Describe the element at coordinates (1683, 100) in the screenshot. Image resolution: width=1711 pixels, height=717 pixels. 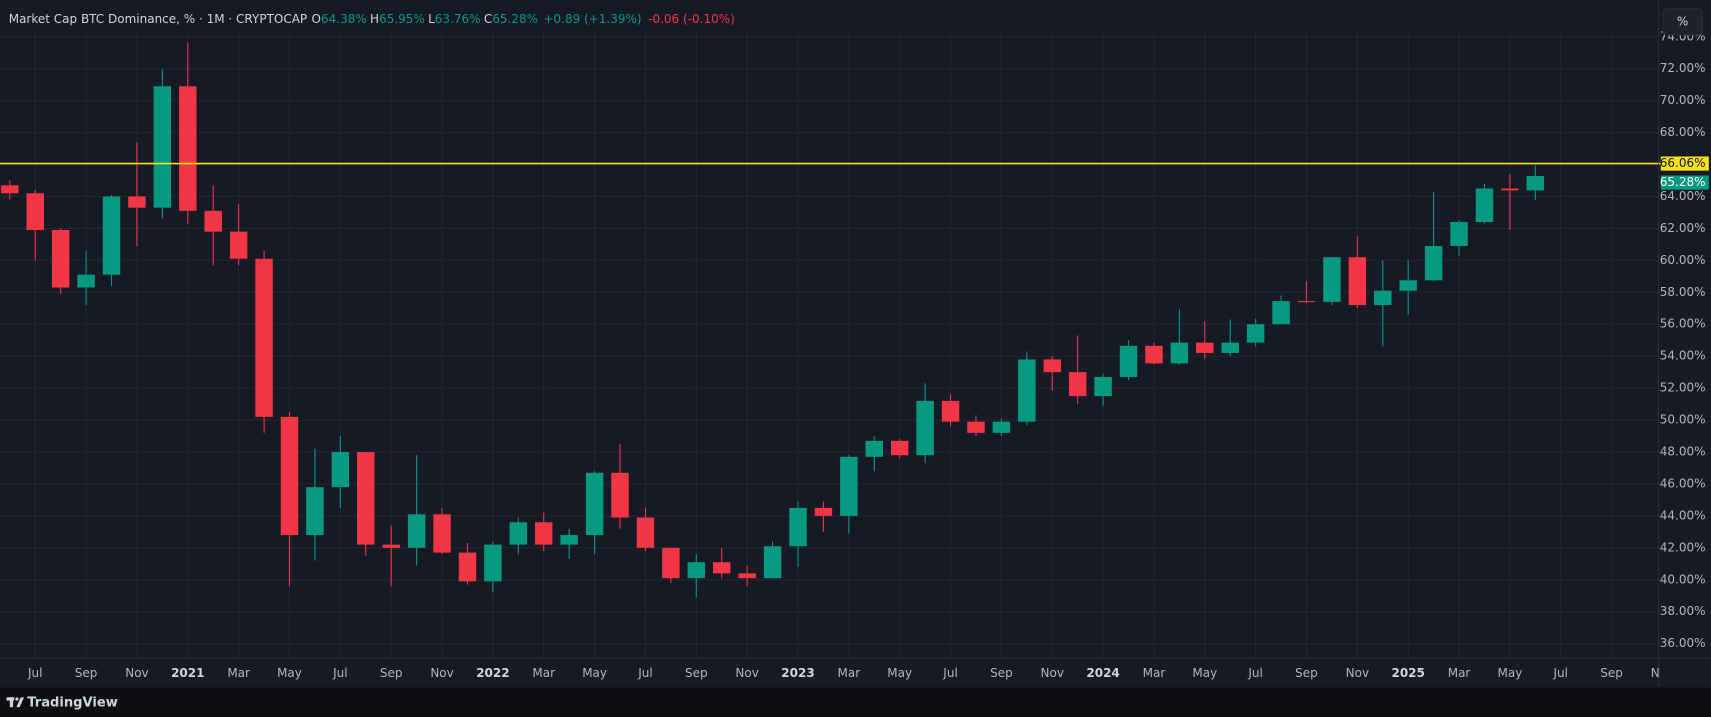
I see `y-tick-label: 70.00%` at that location.